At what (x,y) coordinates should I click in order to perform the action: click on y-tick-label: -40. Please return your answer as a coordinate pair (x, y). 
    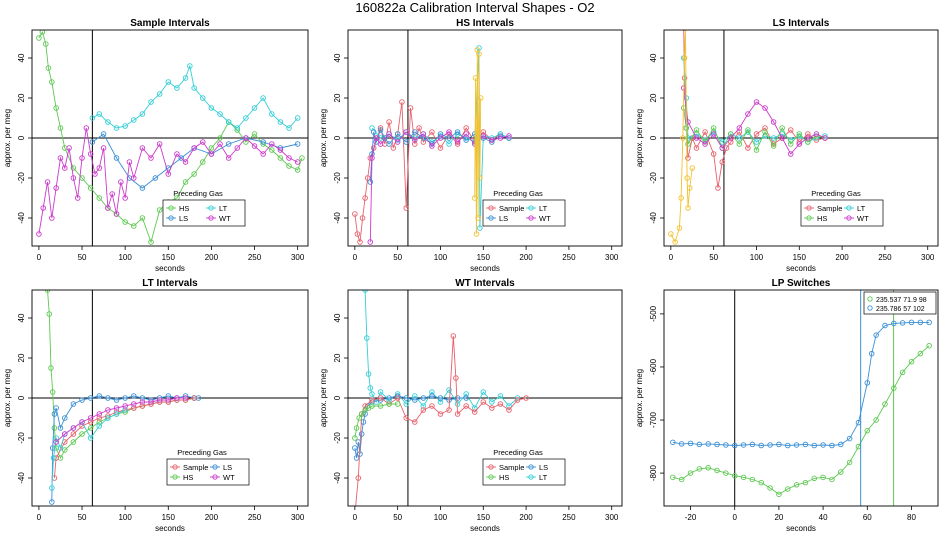
    Looking at the image, I should click on (21, 218).